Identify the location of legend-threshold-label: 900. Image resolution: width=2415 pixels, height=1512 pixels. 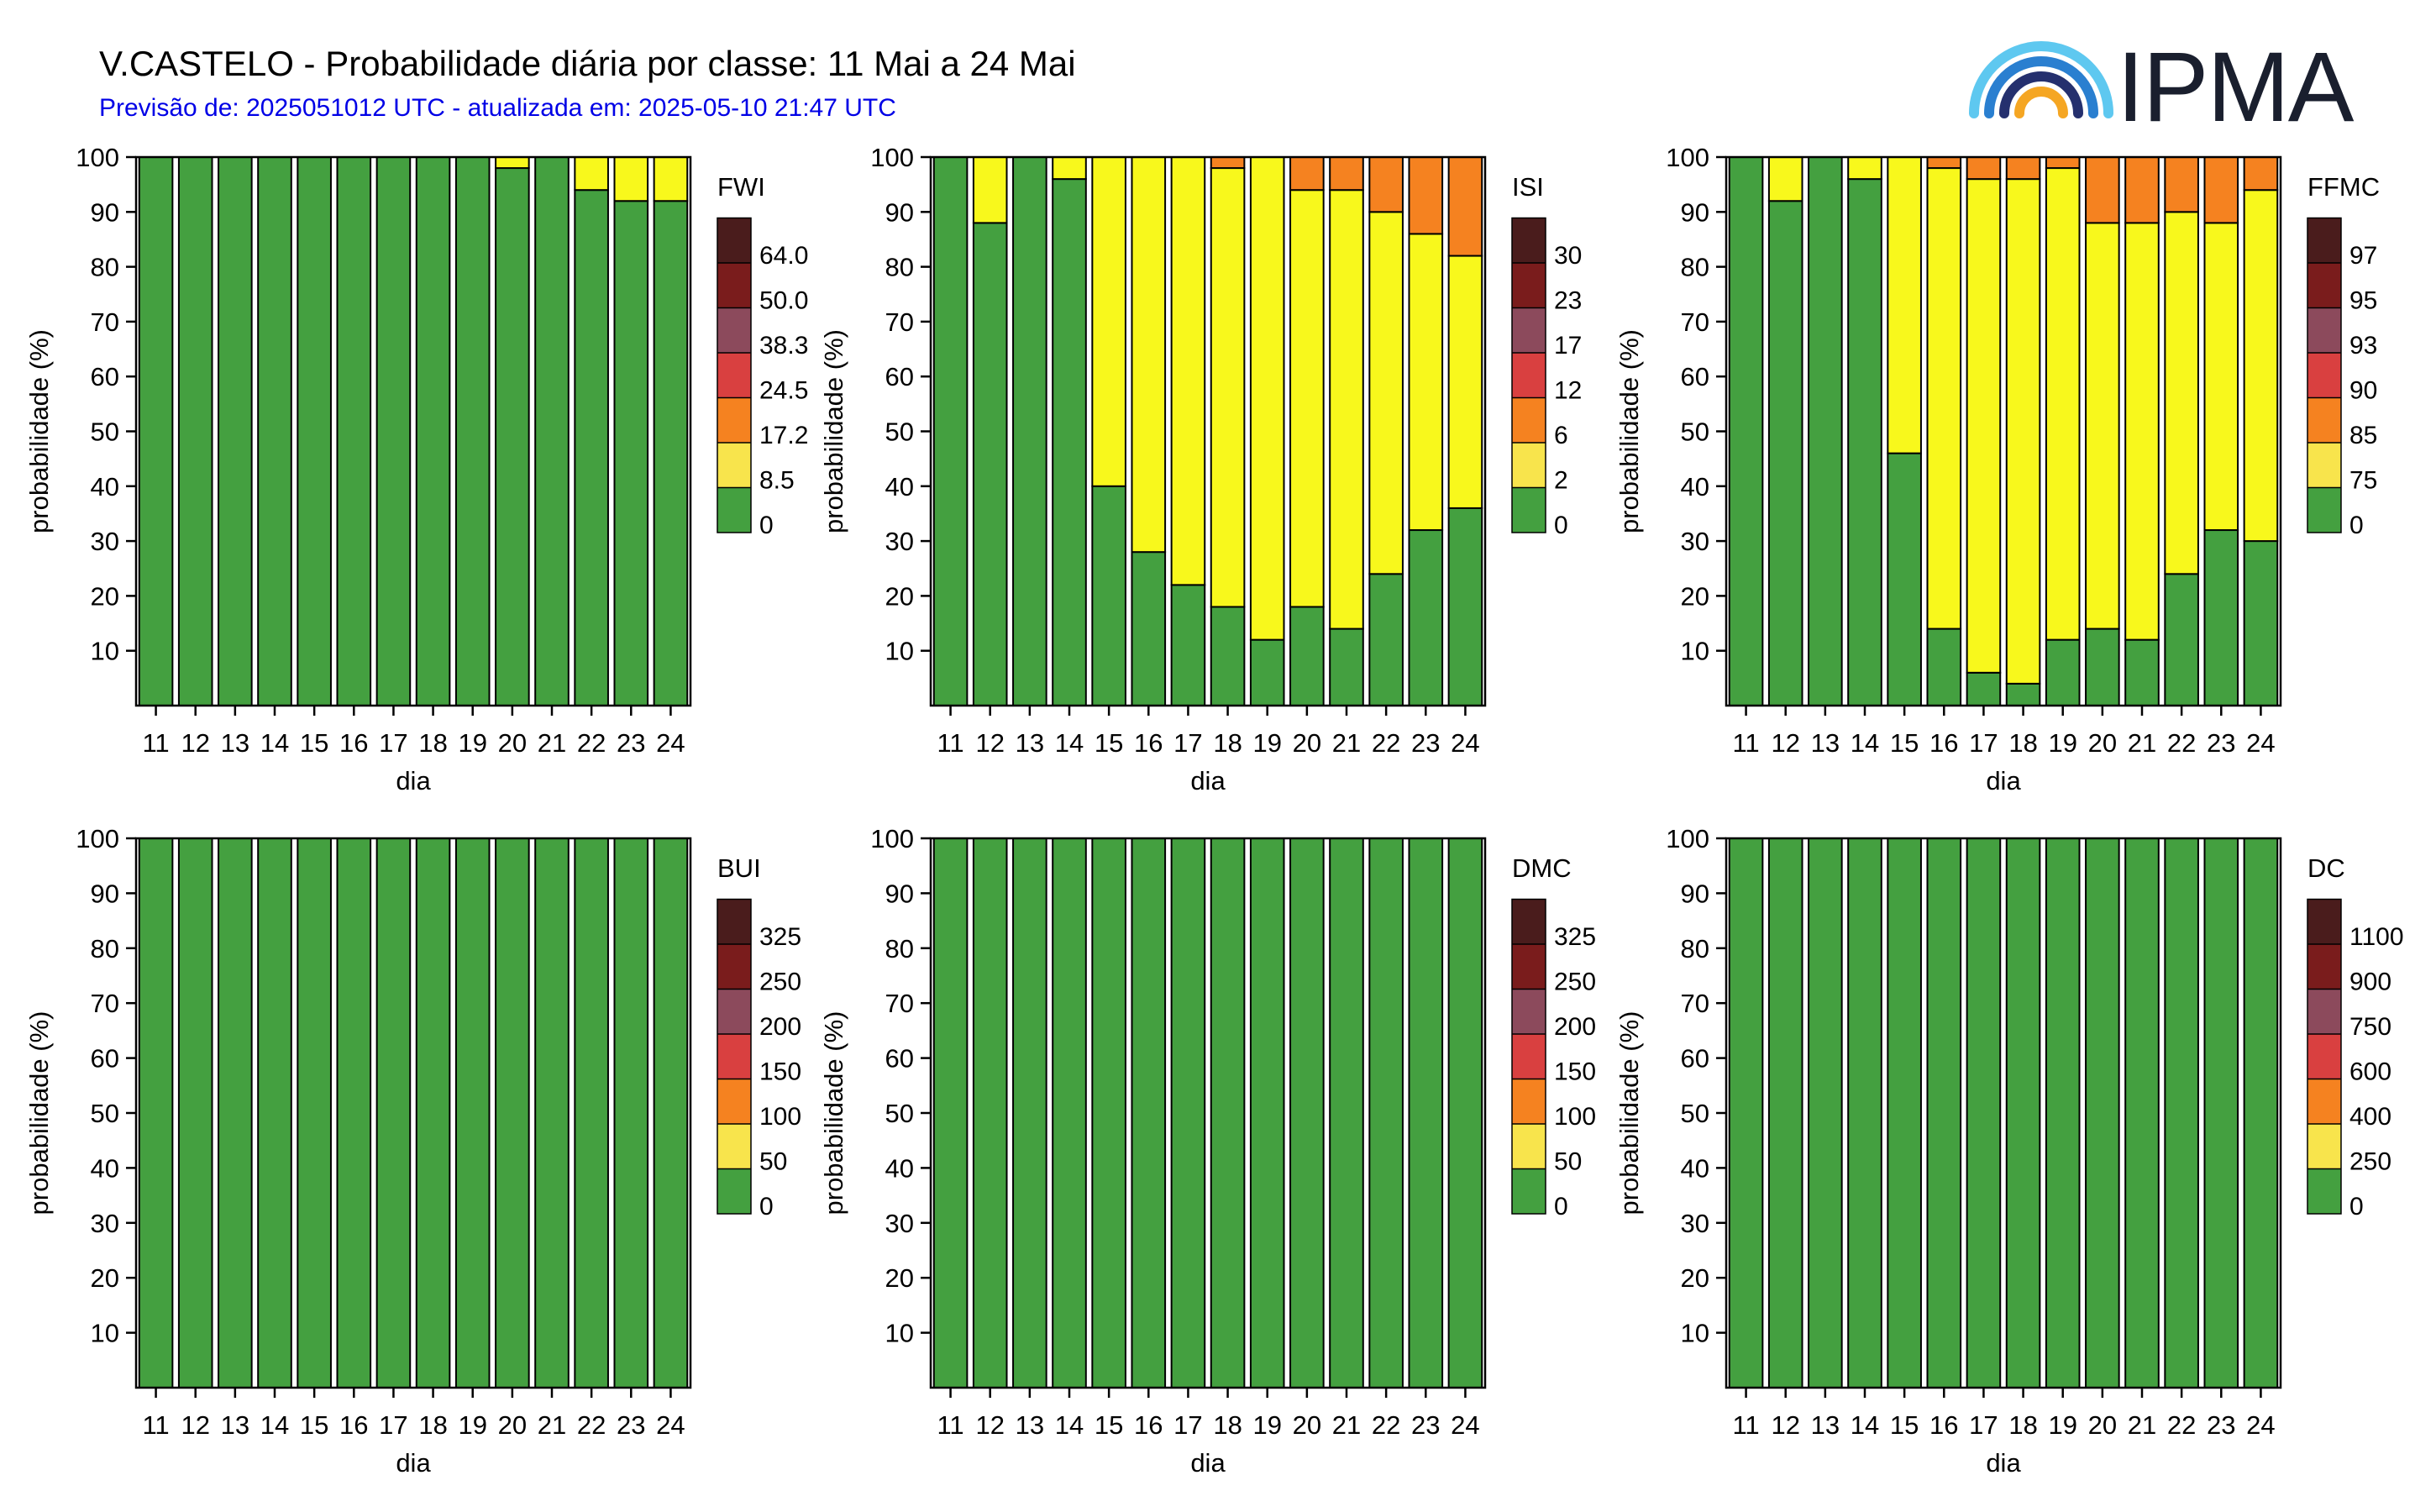
(2370, 982).